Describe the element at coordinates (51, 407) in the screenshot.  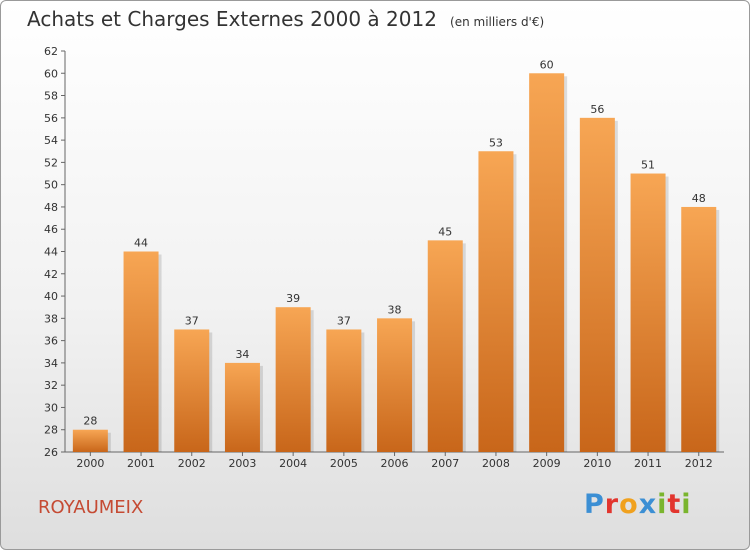
I see `y-tick-label: 30` at that location.